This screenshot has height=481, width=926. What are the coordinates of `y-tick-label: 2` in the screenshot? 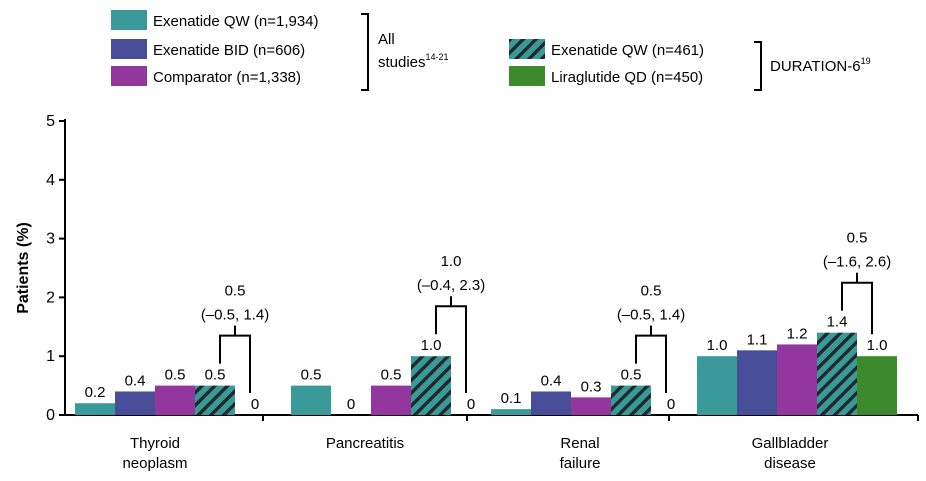 It's located at (50, 297).